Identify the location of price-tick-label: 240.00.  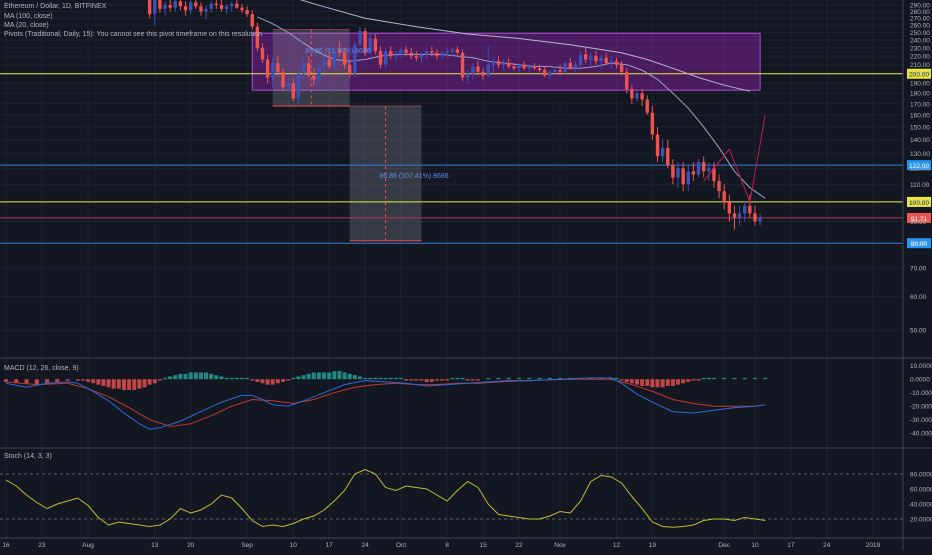
(920, 41).